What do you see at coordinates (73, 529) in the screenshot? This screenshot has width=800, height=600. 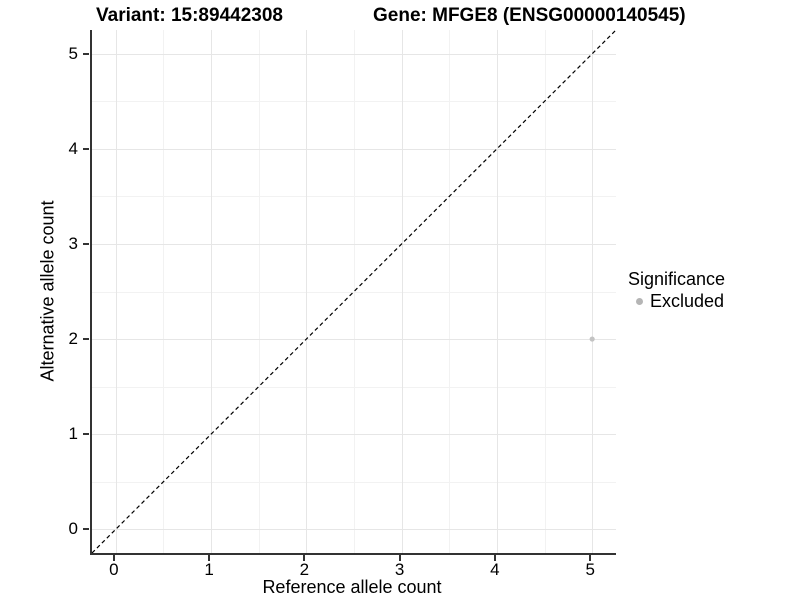 I see `y-tick-label: 0` at bounding box center [73, 529].